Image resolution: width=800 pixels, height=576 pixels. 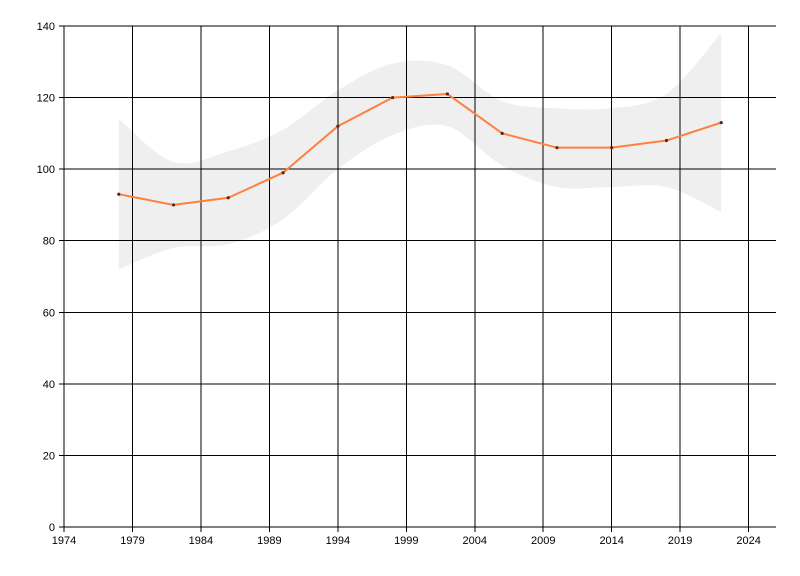 I want to click on series-line, so click(x=420, y=149).